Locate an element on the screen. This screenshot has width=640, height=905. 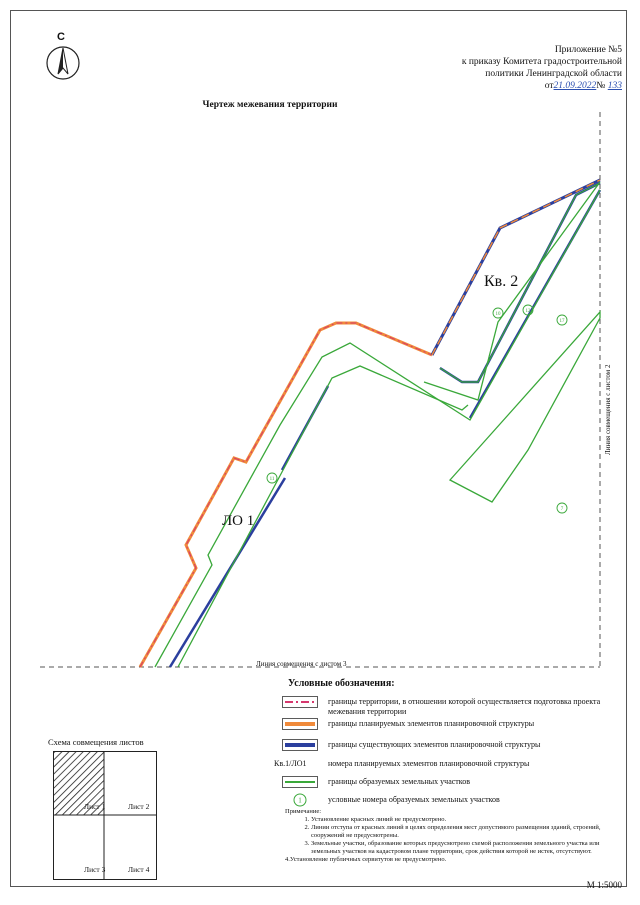
parcel-number-11: 11 is located at coordinates (272, 478).